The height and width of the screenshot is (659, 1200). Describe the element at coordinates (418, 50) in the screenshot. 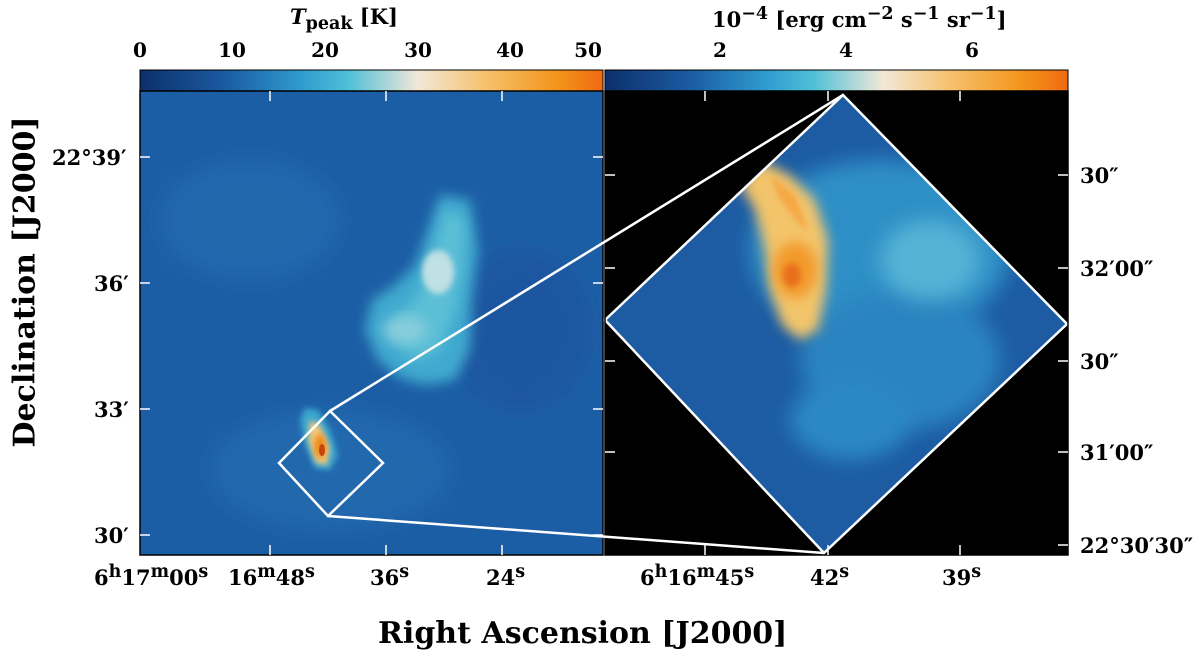

I see `left-cbar-tick: 30` at that location.